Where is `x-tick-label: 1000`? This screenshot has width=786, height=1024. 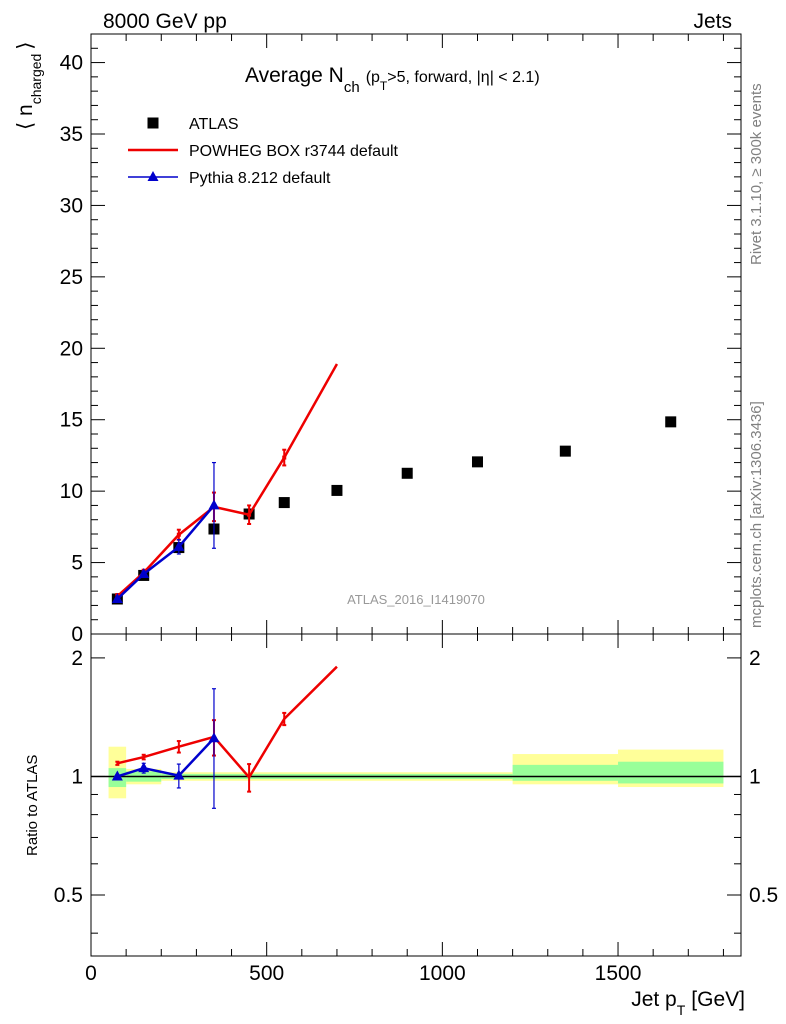
x-tick-label: 1000 is located at coordinates (442, 973).